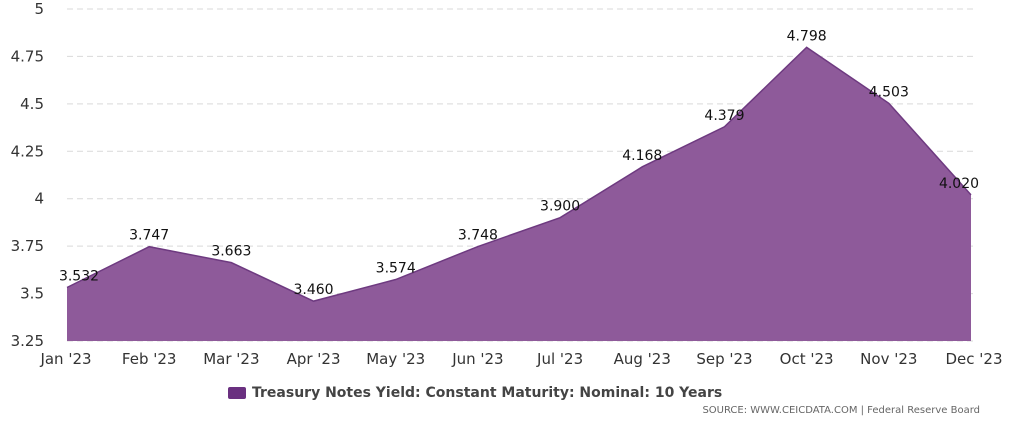 Image resolution: width=1024 pixels, height=441 pixels. Describe the element at coordinates (642, 156) in the screenshot. I see `data-label-7: 4.168` at that location.